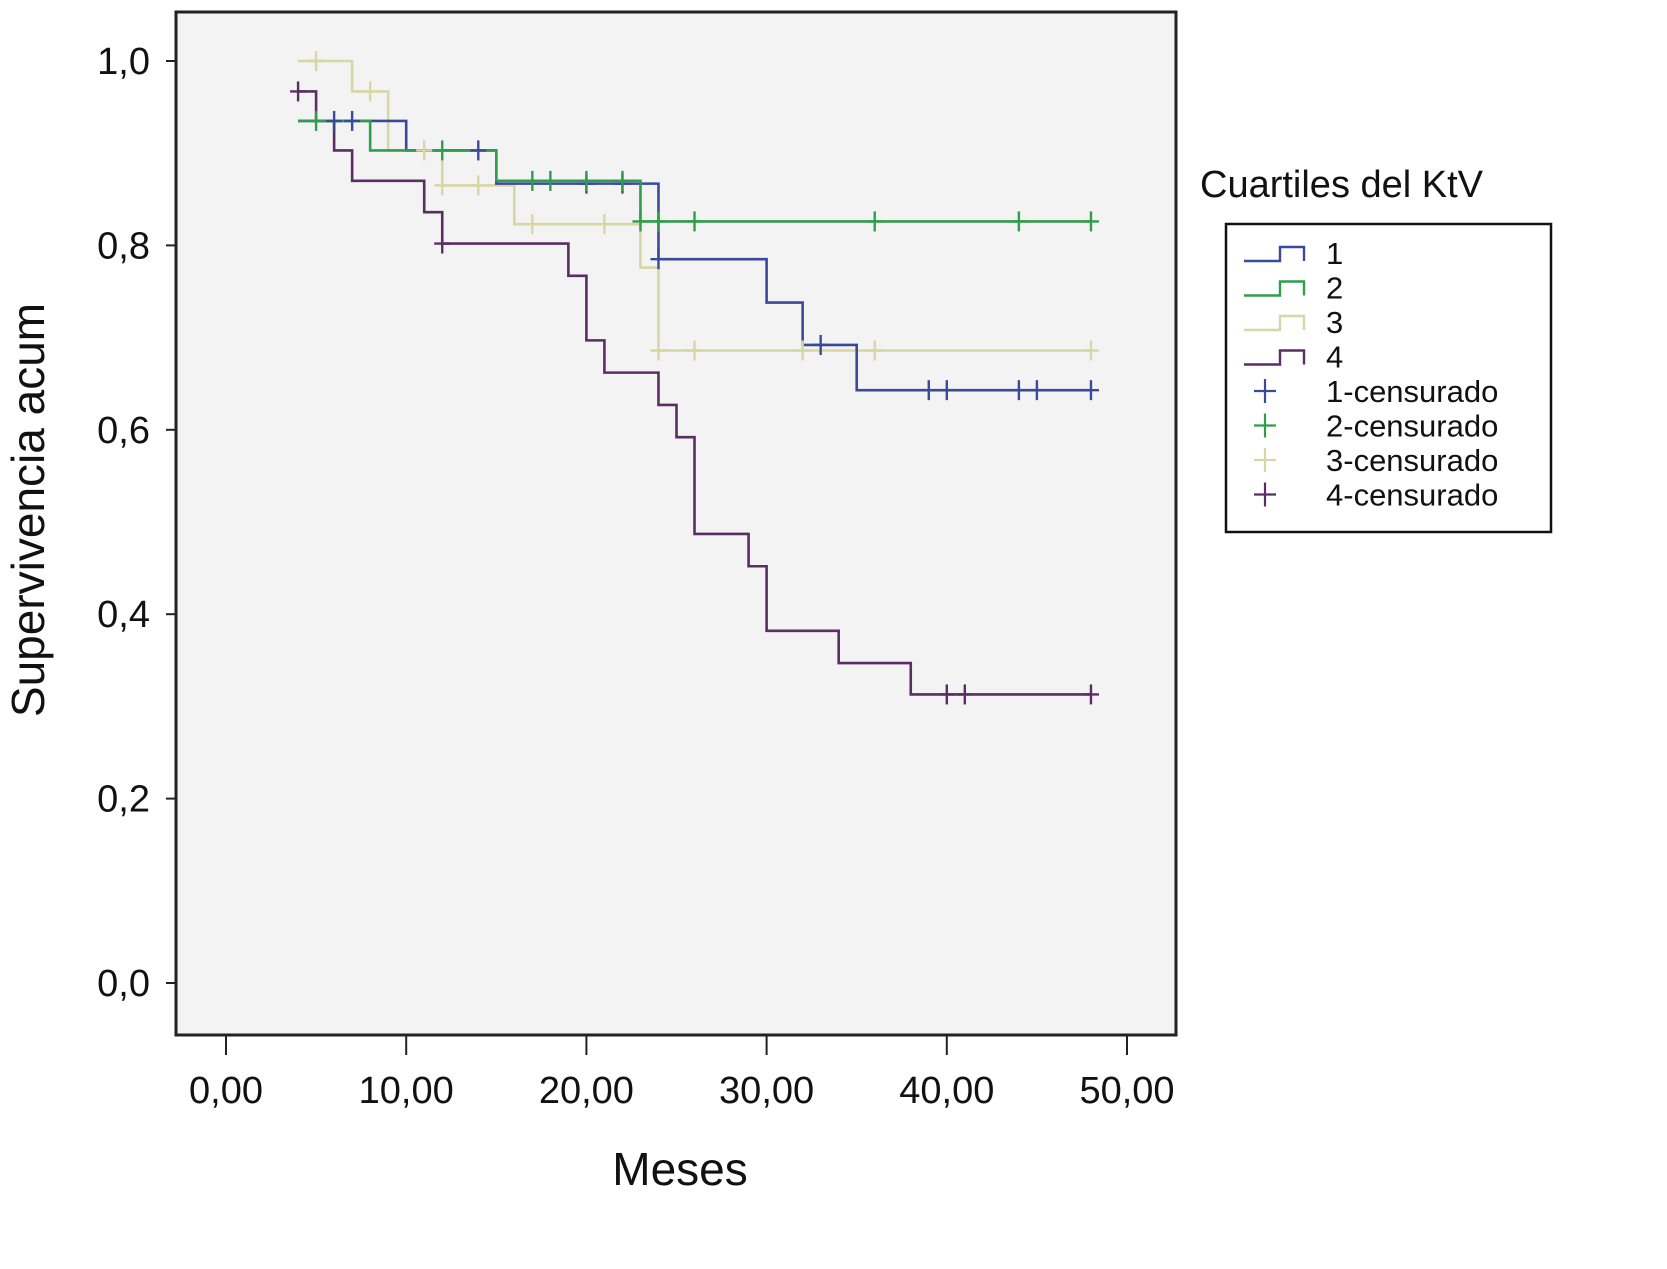  Describe the element at coordinates (226, 1091) in the screenshot. I see `x-tick-label: 0,00` at that location.